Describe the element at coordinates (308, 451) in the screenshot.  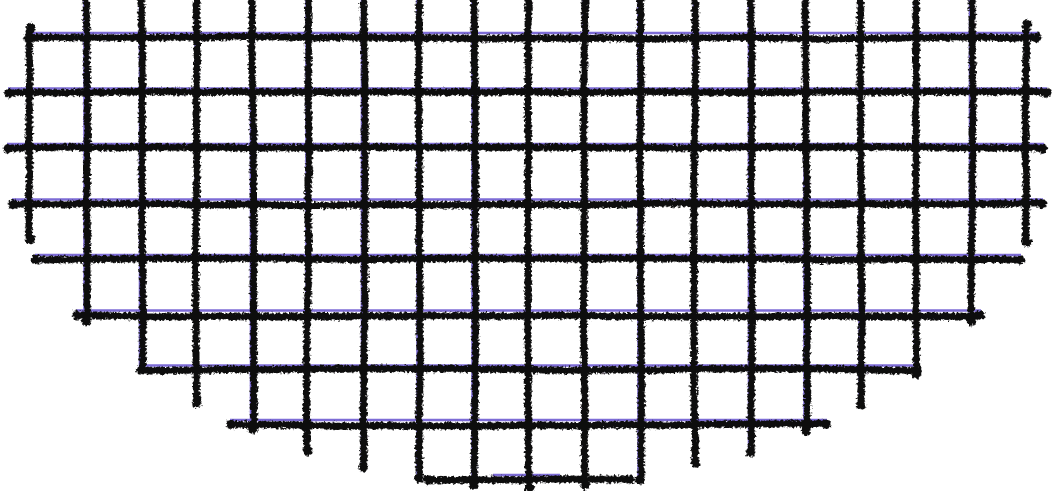
I see `ink-v-line-5-bottom-blob` at that location.